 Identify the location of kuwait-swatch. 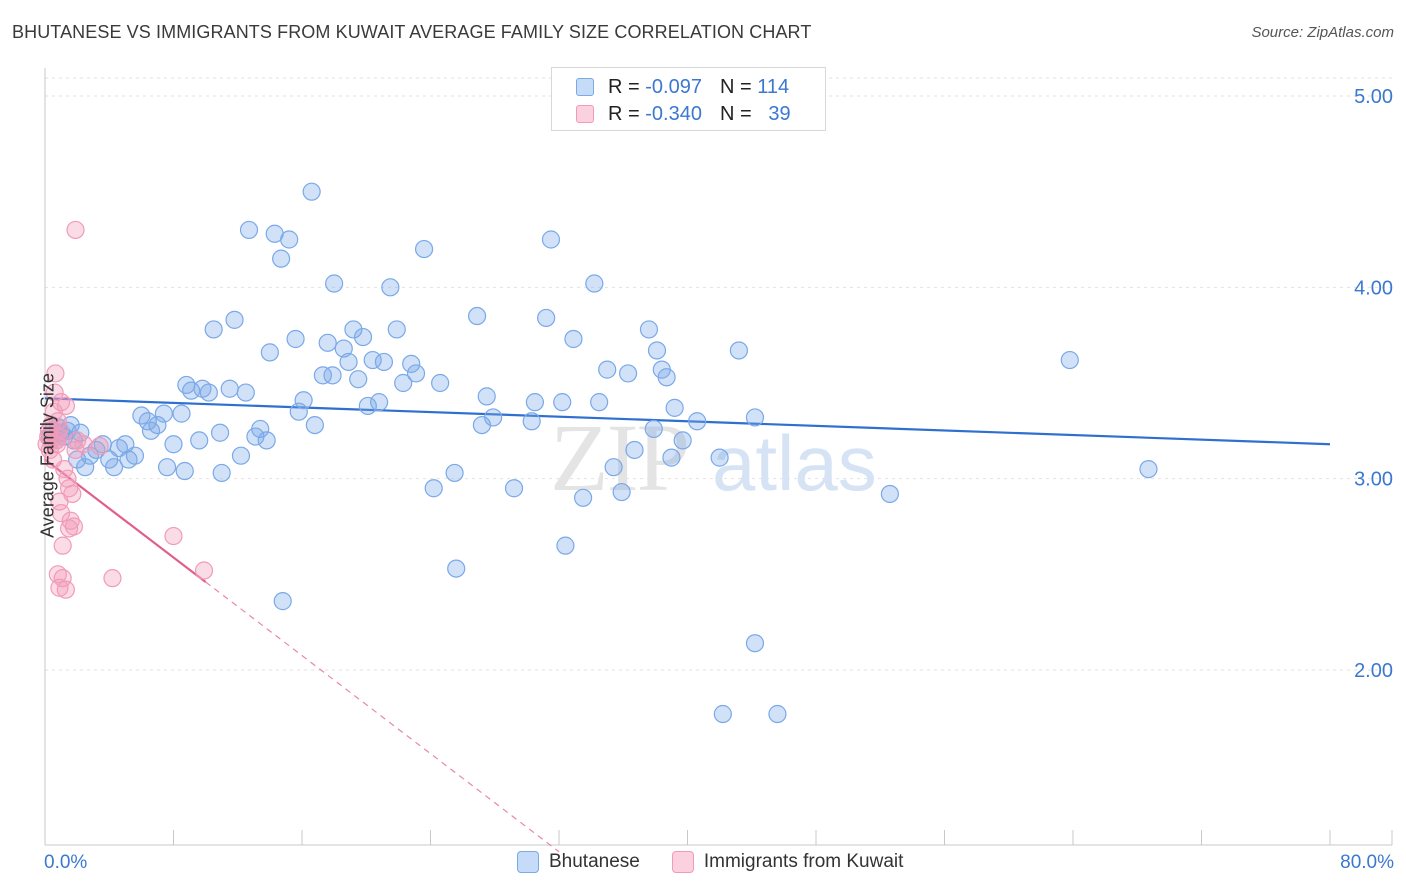
(585, 114).